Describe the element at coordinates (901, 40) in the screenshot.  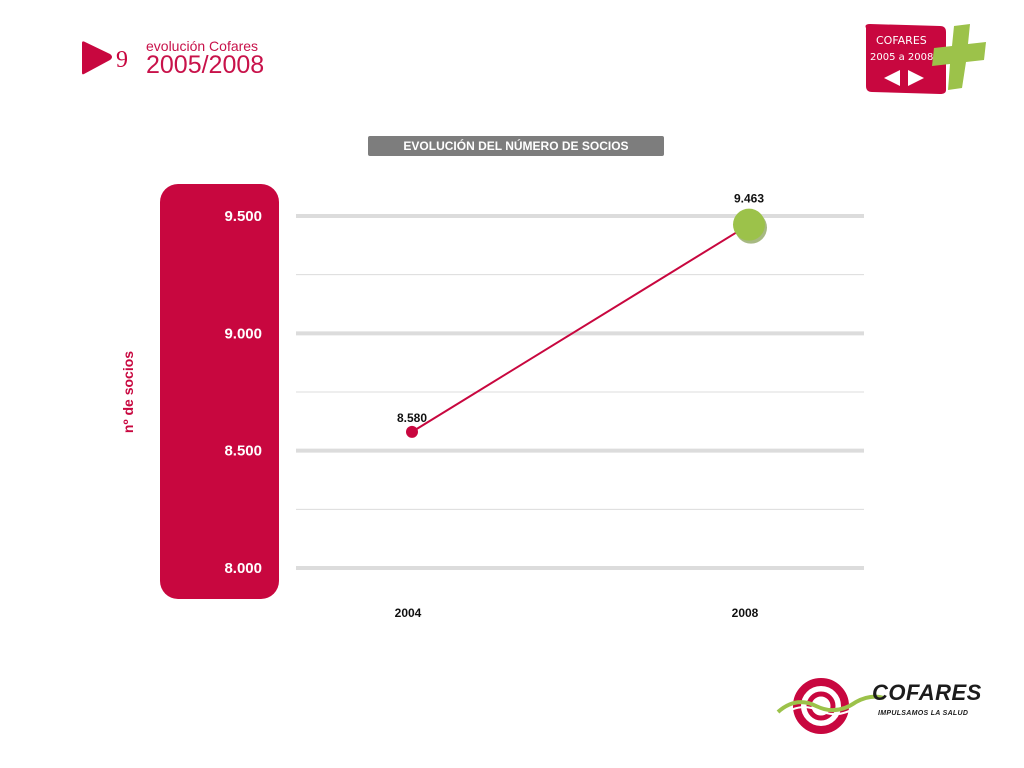
I see `badge-line1: COFARES` at that location.